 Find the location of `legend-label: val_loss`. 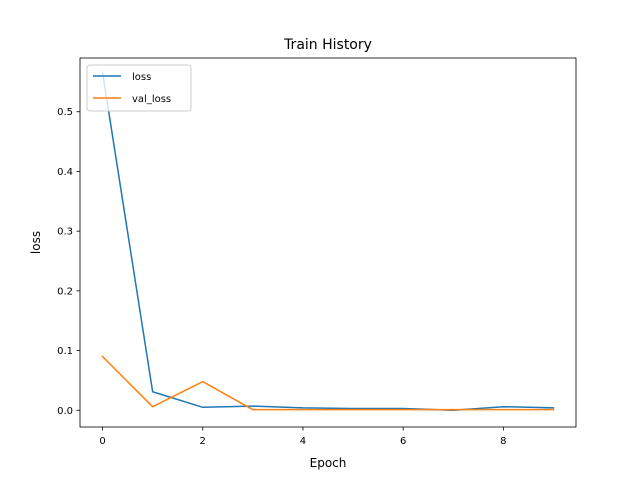

legend-label: val_loss is located at coordinates (151, 99).